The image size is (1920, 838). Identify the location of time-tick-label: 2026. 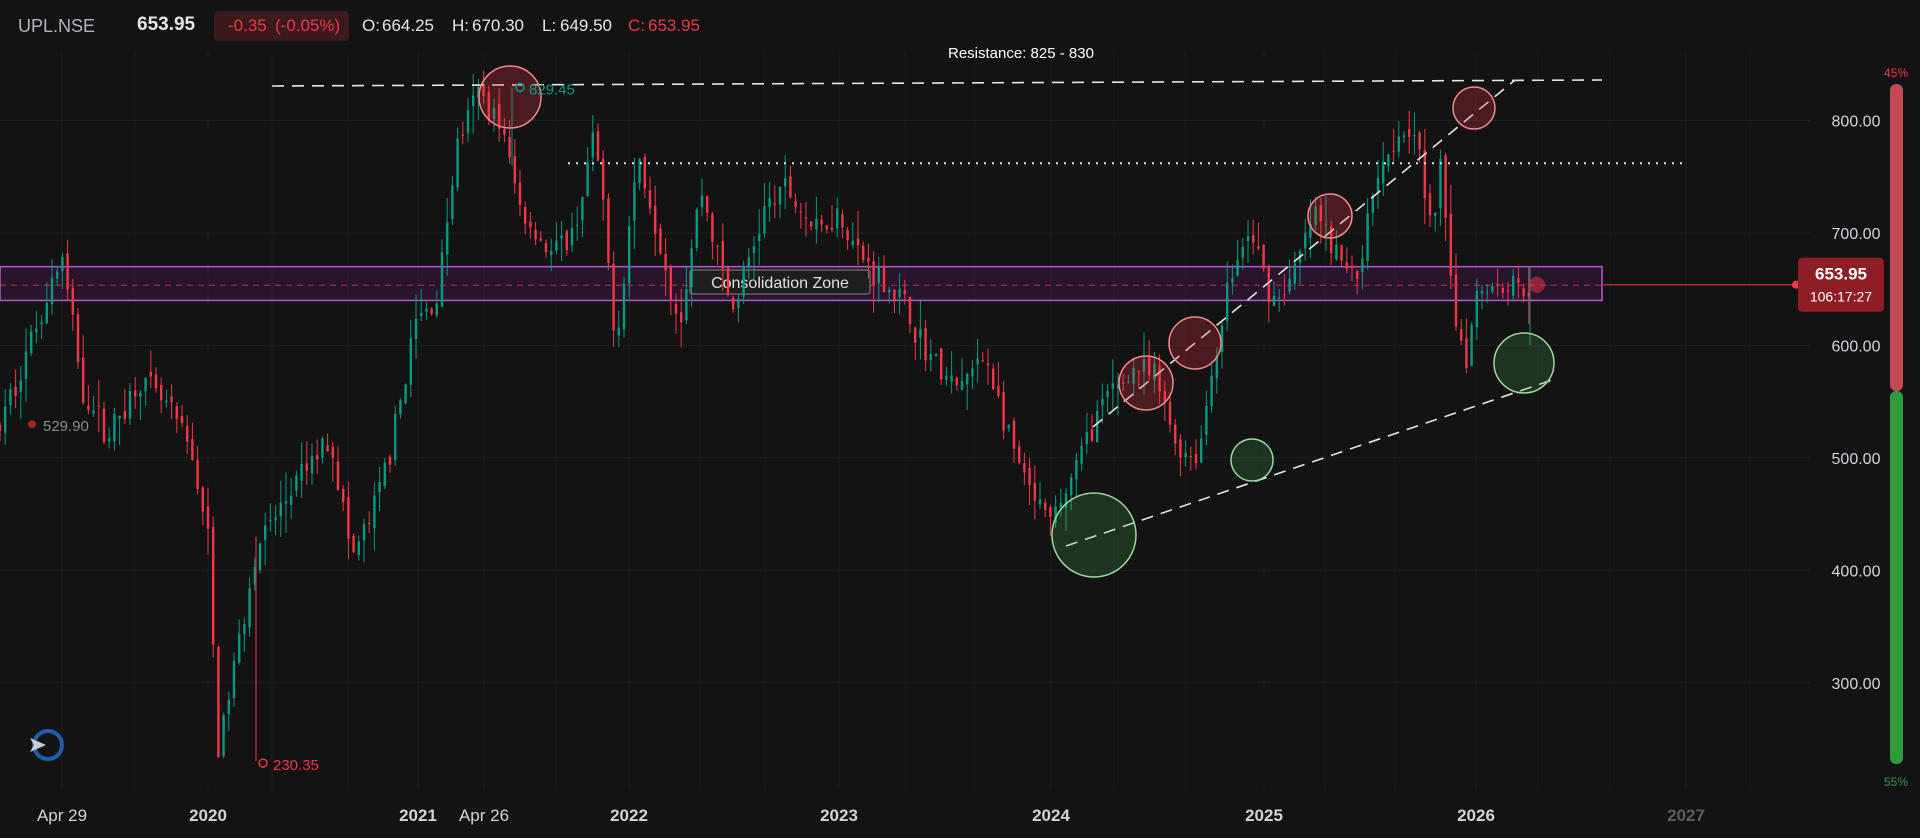
(1476, 815).